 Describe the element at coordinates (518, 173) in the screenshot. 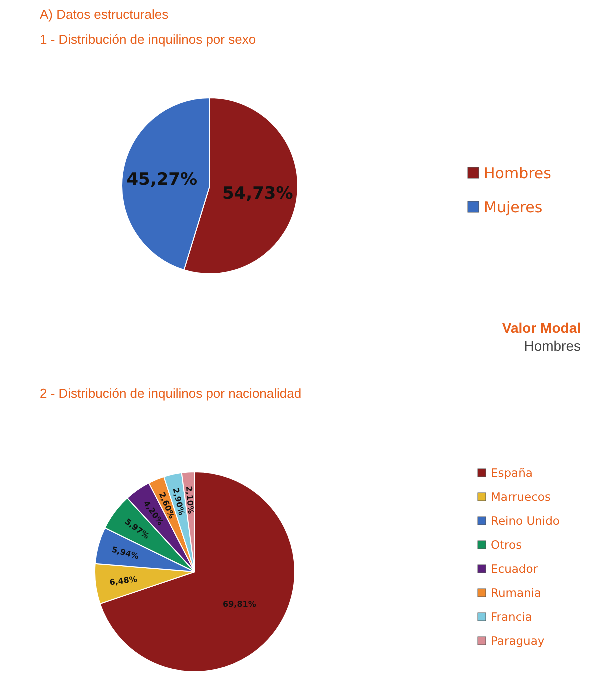

I see `legend-label: Hombres` at that location.